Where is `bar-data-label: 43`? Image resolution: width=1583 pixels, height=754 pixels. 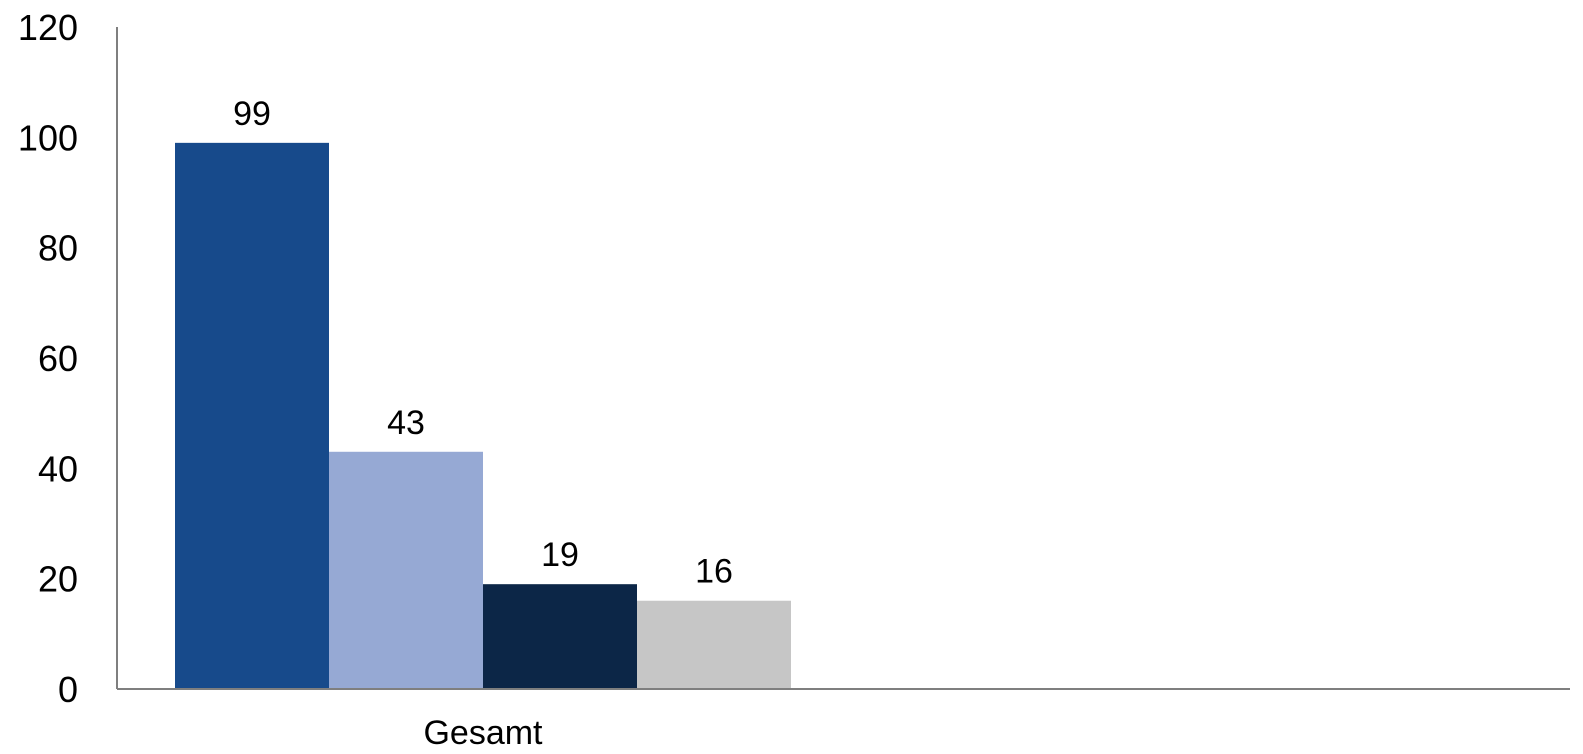 bar-data-label: 43 is located at coordinates (406, 423).